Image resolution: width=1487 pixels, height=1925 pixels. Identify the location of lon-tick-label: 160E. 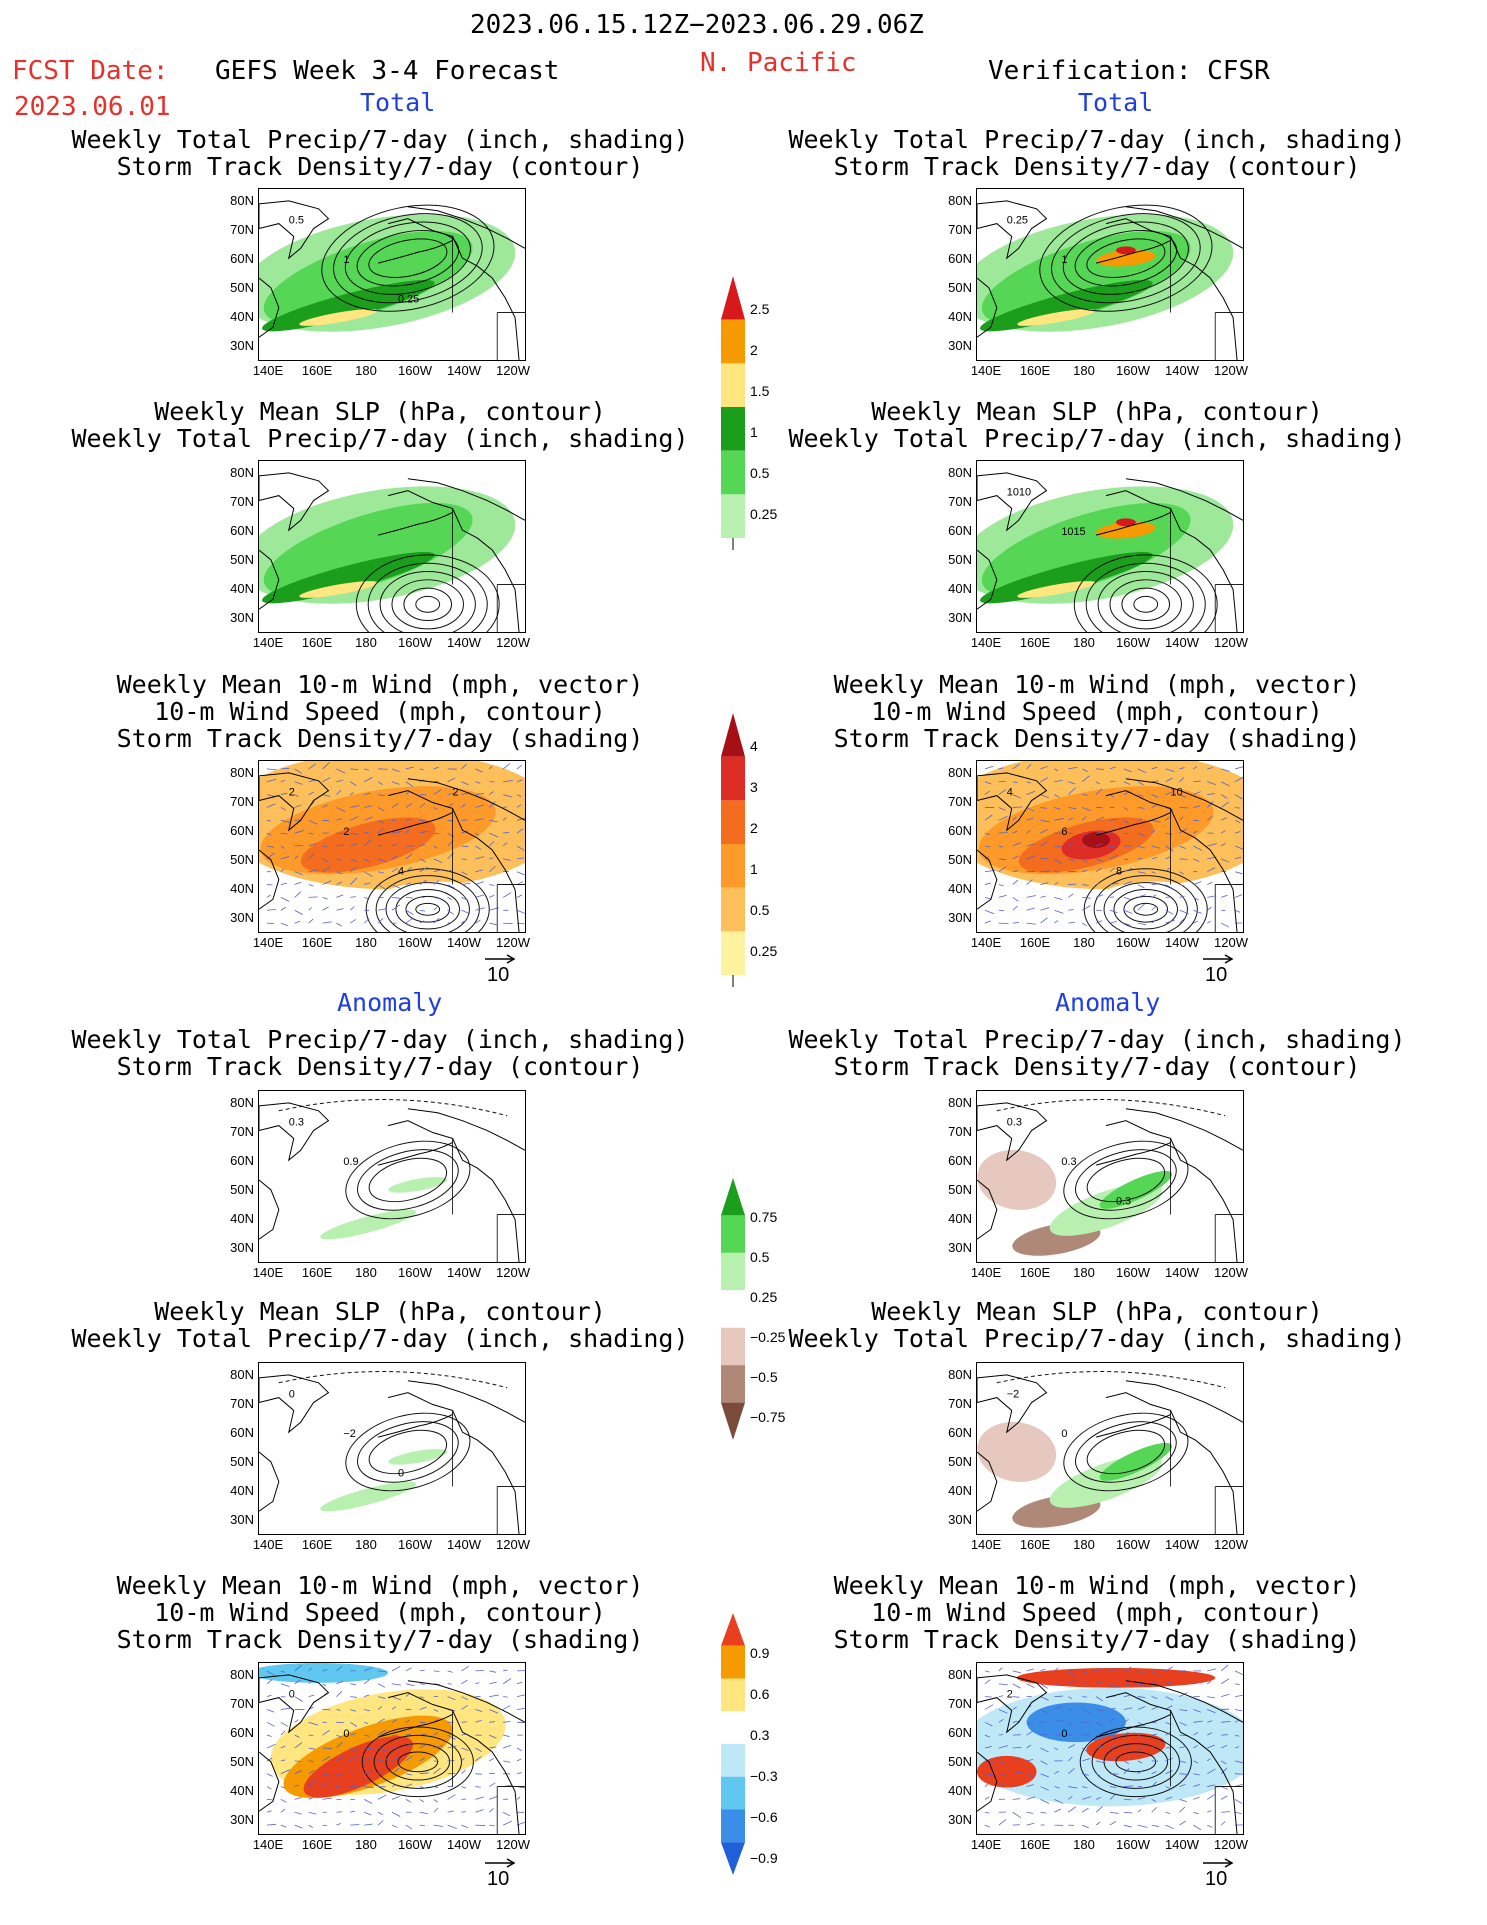
(1035, 1844).